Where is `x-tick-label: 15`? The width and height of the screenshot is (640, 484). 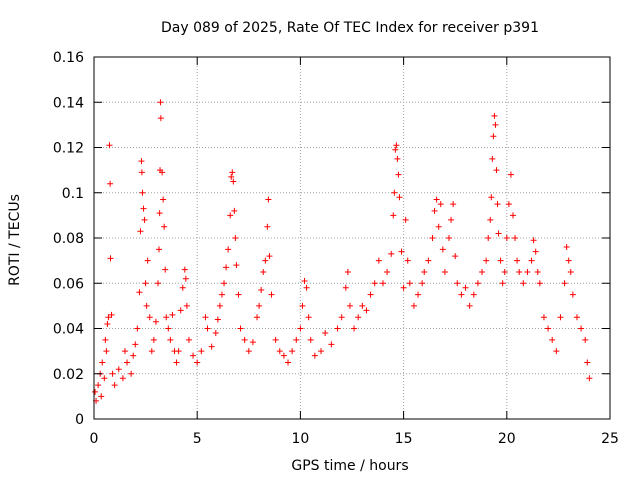
x-tick-label: 15 is located at coordinates (404, 439).